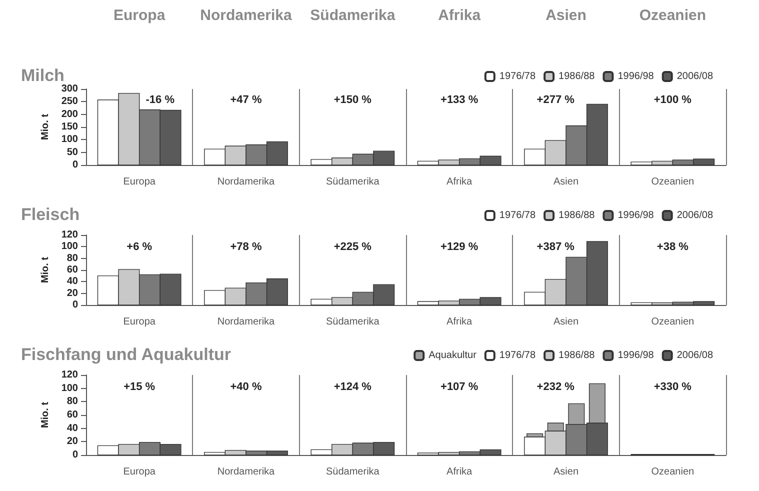 The height and width of the screenshot is (491, 759). Describe the element at coordinates (69, 114) in the screenshot. I see `y-tick-label: 200` at that location.